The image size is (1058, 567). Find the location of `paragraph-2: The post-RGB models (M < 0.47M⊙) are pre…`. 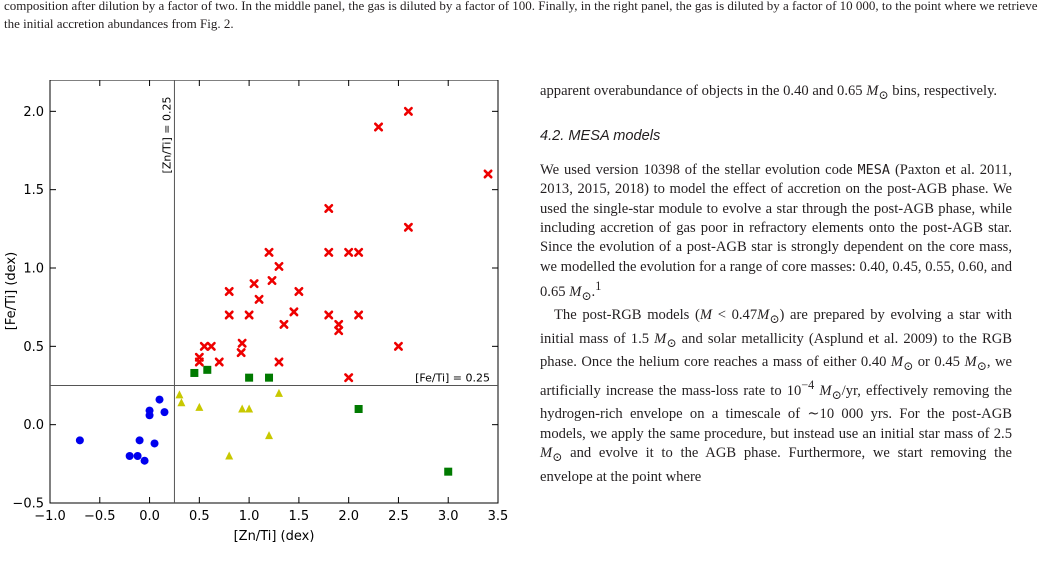

paragraph-2: The post-RGB models (M < 0.47M⊙) are pre… is located at coordinates (776, 396).